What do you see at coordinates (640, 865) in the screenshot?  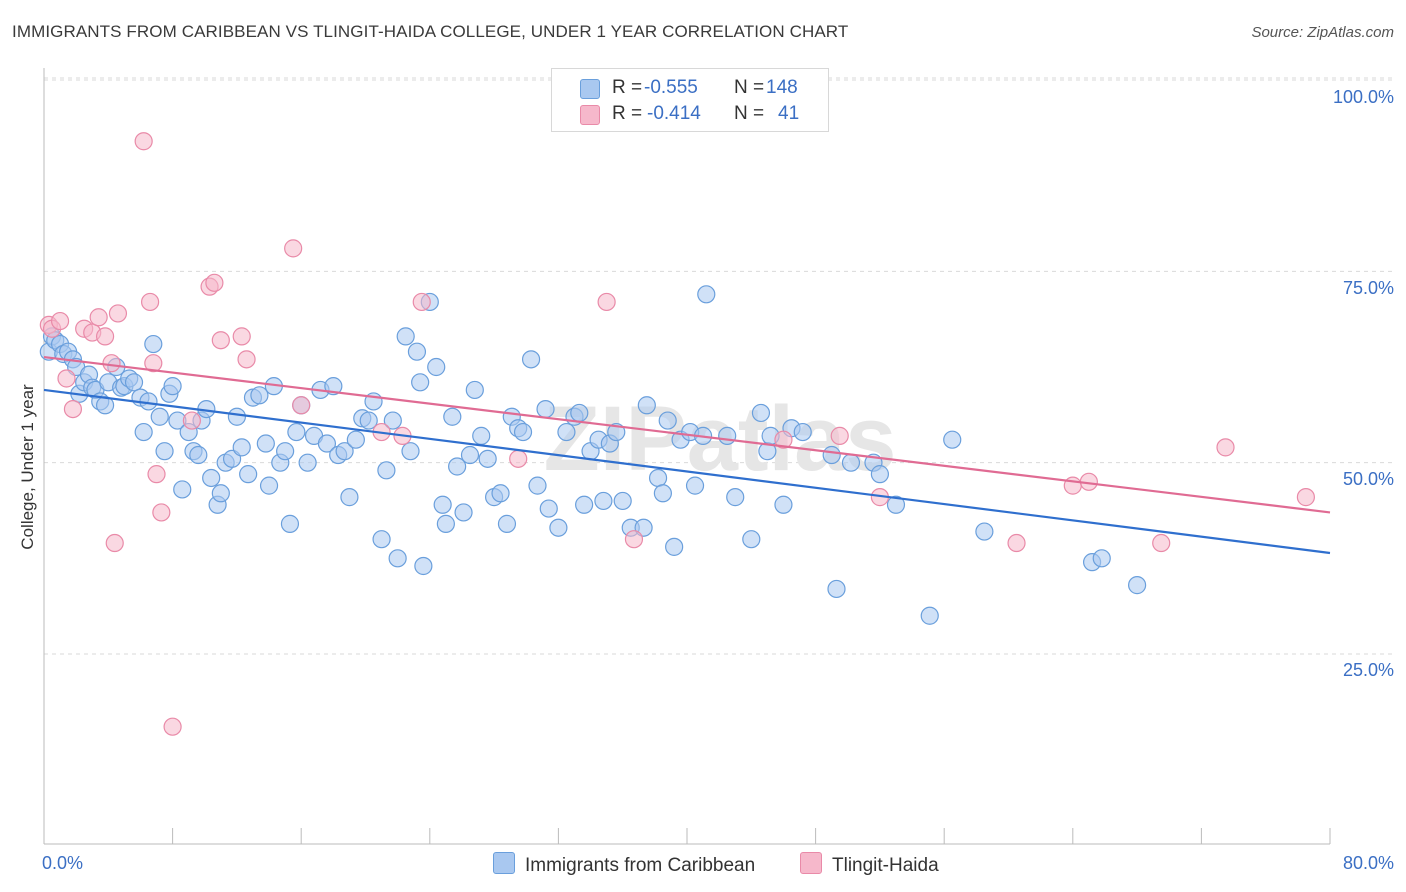 I see `series-name: Immigrants from Caribbean` at bounding box center [640, 865].